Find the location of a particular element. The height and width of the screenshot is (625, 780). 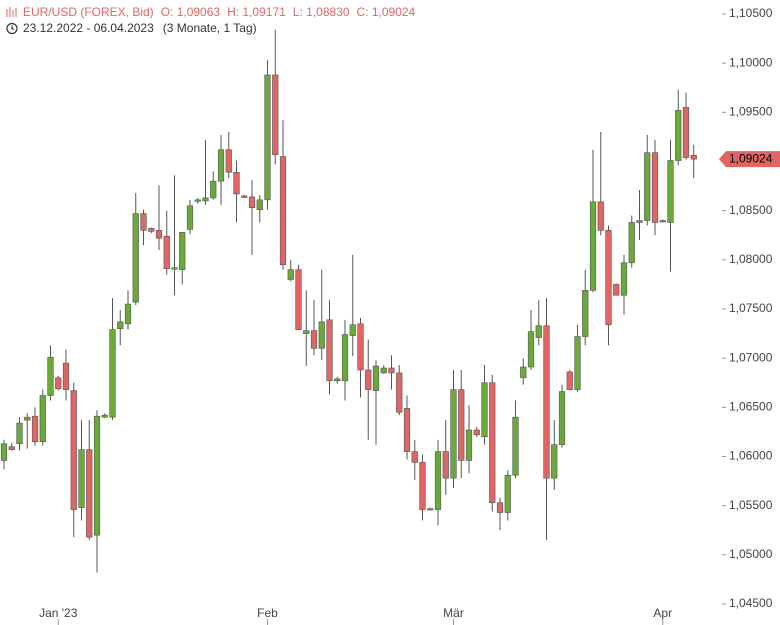

y-tick-label: 1,06500 is located at coordinates (751, 407).